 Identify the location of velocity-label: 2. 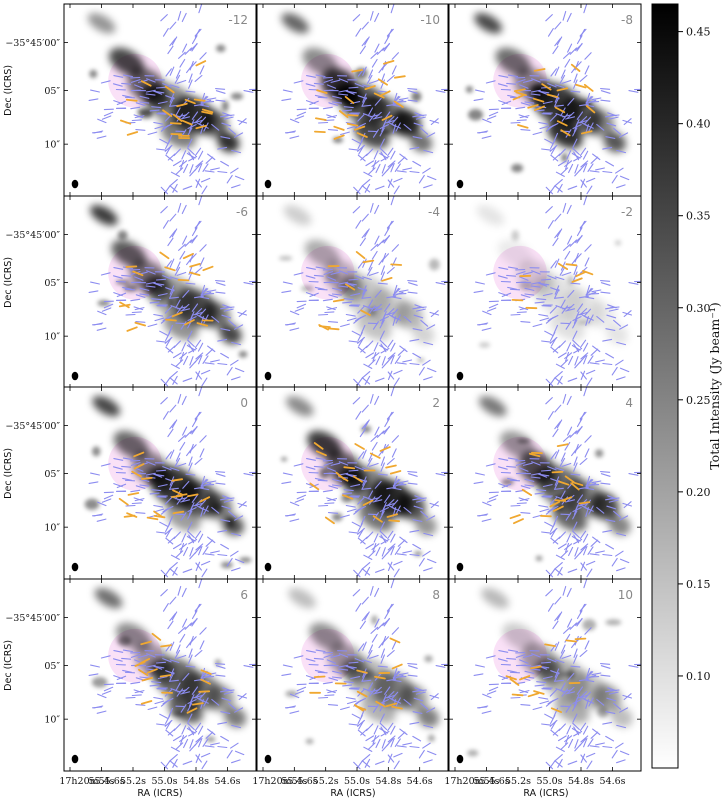
(436, 403).